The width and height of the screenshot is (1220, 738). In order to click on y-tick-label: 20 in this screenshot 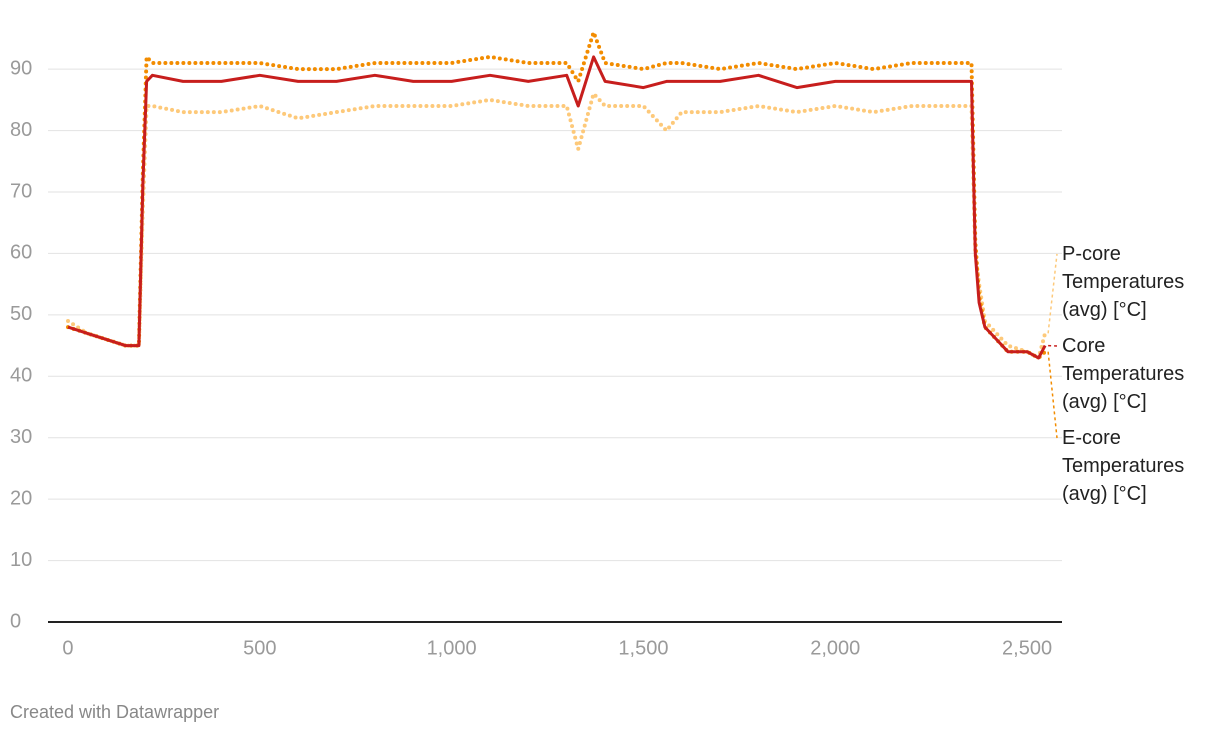, I will do `click(21, 498)`.